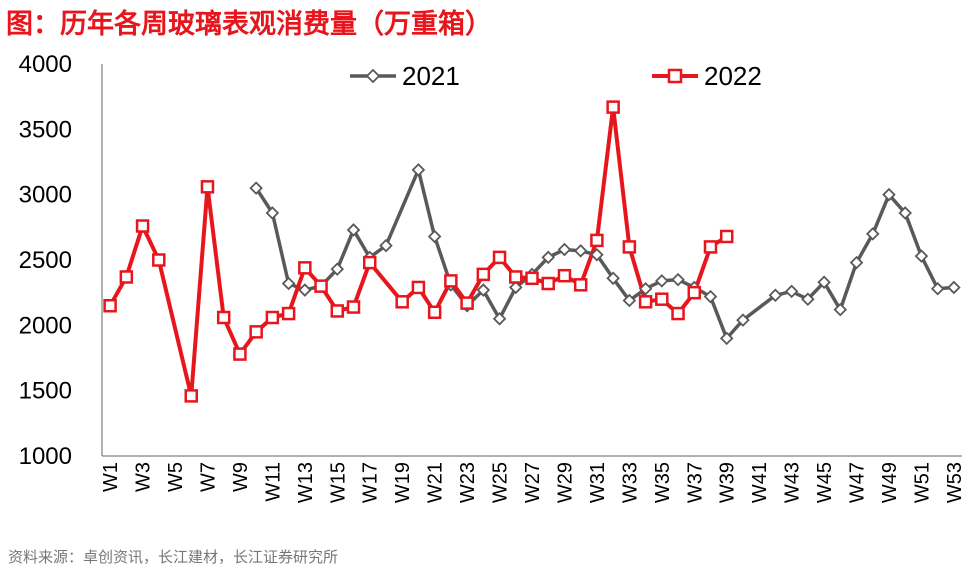 Image resolution: width=974 pixels, height=572 pixels. What do you see at coordinates (373, 76) in the screenshot?
I see `legend-marker-2021` at bounding box center [373, 76].